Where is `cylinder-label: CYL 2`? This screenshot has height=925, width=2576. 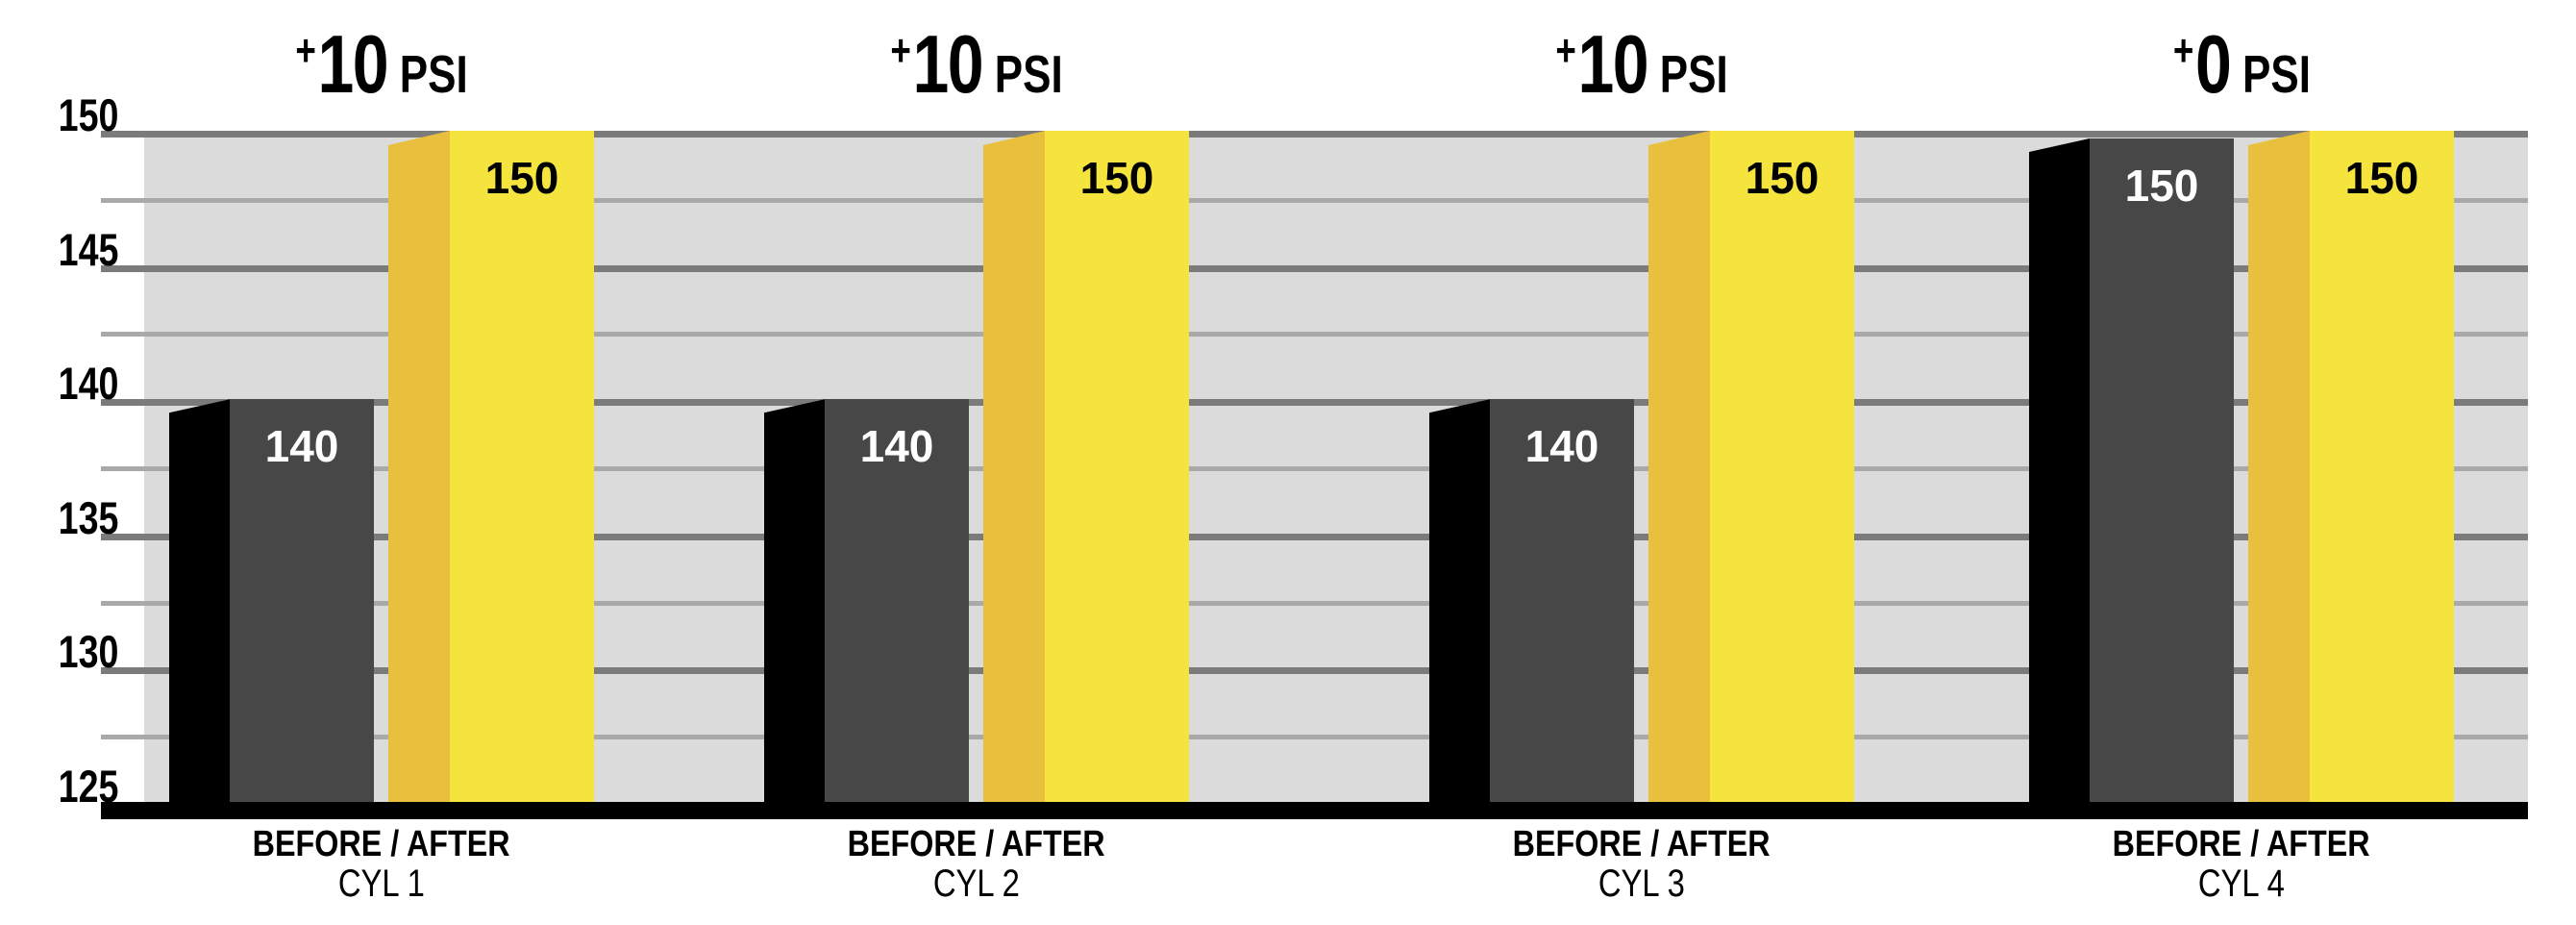 cylinder-label: CYL 2 is located at coordinates (976, 883).